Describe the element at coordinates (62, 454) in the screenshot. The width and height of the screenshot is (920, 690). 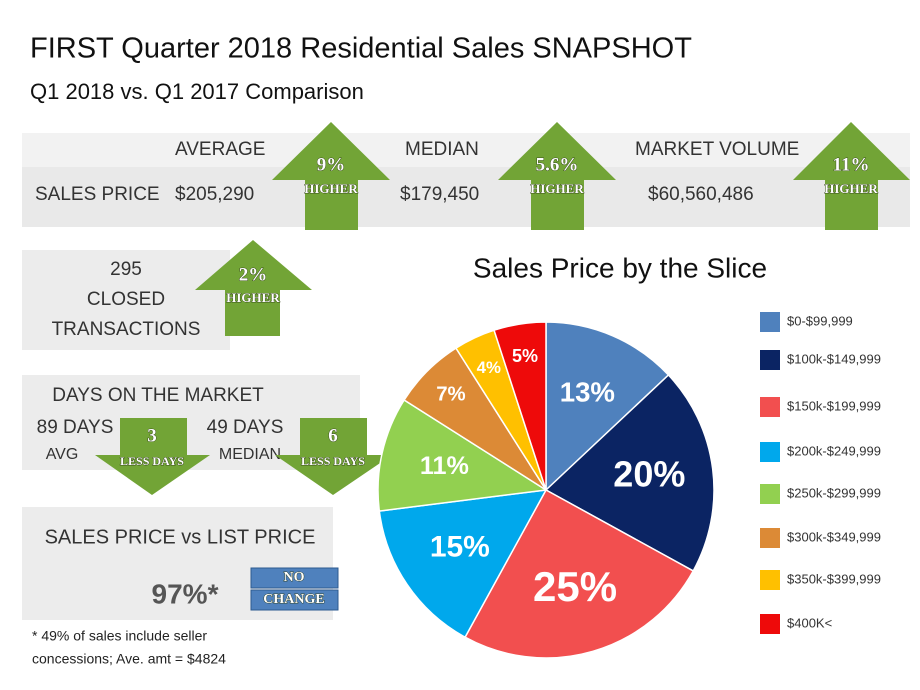
I see `days-label: AVG` at that location.